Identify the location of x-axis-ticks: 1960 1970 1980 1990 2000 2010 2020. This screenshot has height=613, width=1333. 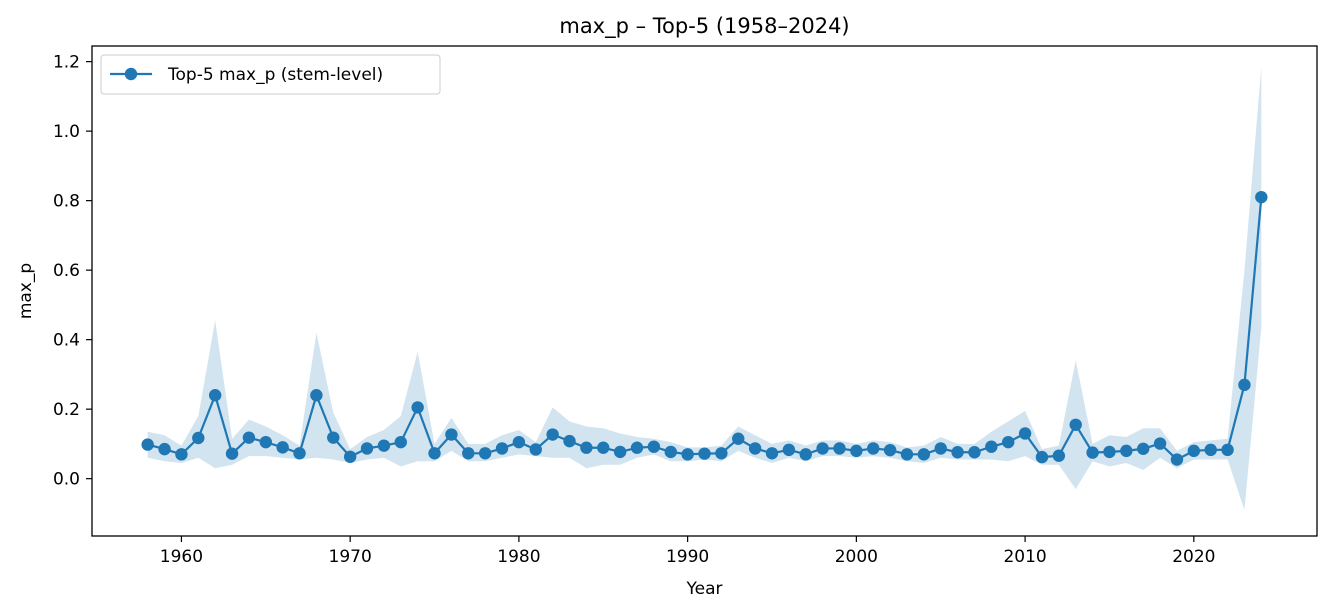
(687, 551).